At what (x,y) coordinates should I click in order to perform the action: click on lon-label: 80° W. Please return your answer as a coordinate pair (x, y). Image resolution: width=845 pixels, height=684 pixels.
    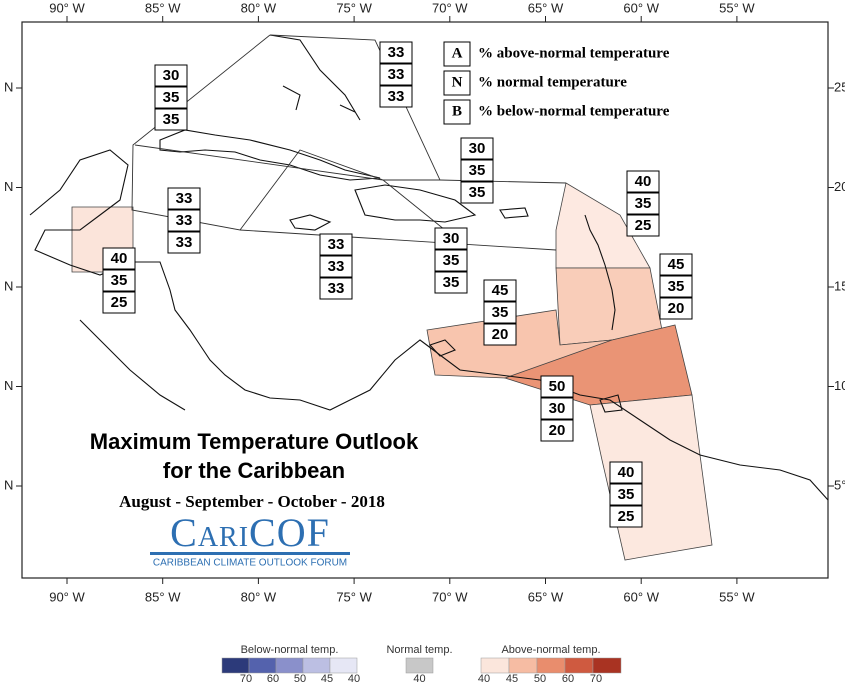
    Looking at the image, I should click on (259, 7).